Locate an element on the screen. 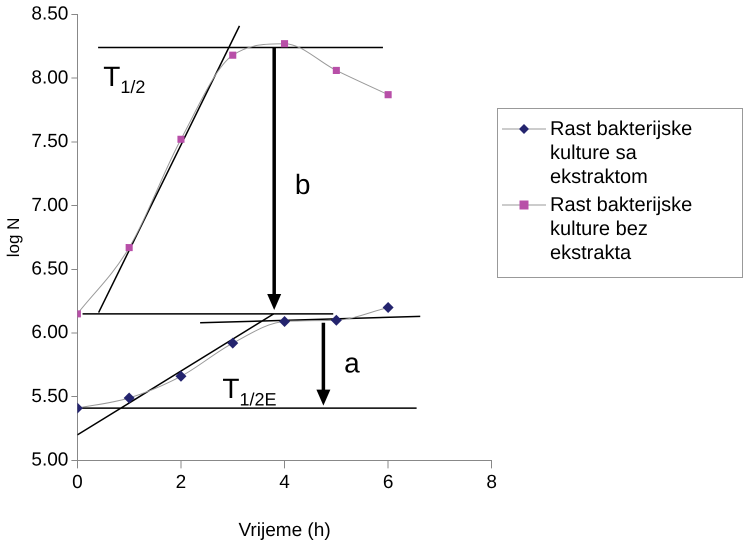 This screenshot has width=749, height=546. legend-label: Rast bakterijske kulture sa ekstraktom is located at coordinates (622, 153).